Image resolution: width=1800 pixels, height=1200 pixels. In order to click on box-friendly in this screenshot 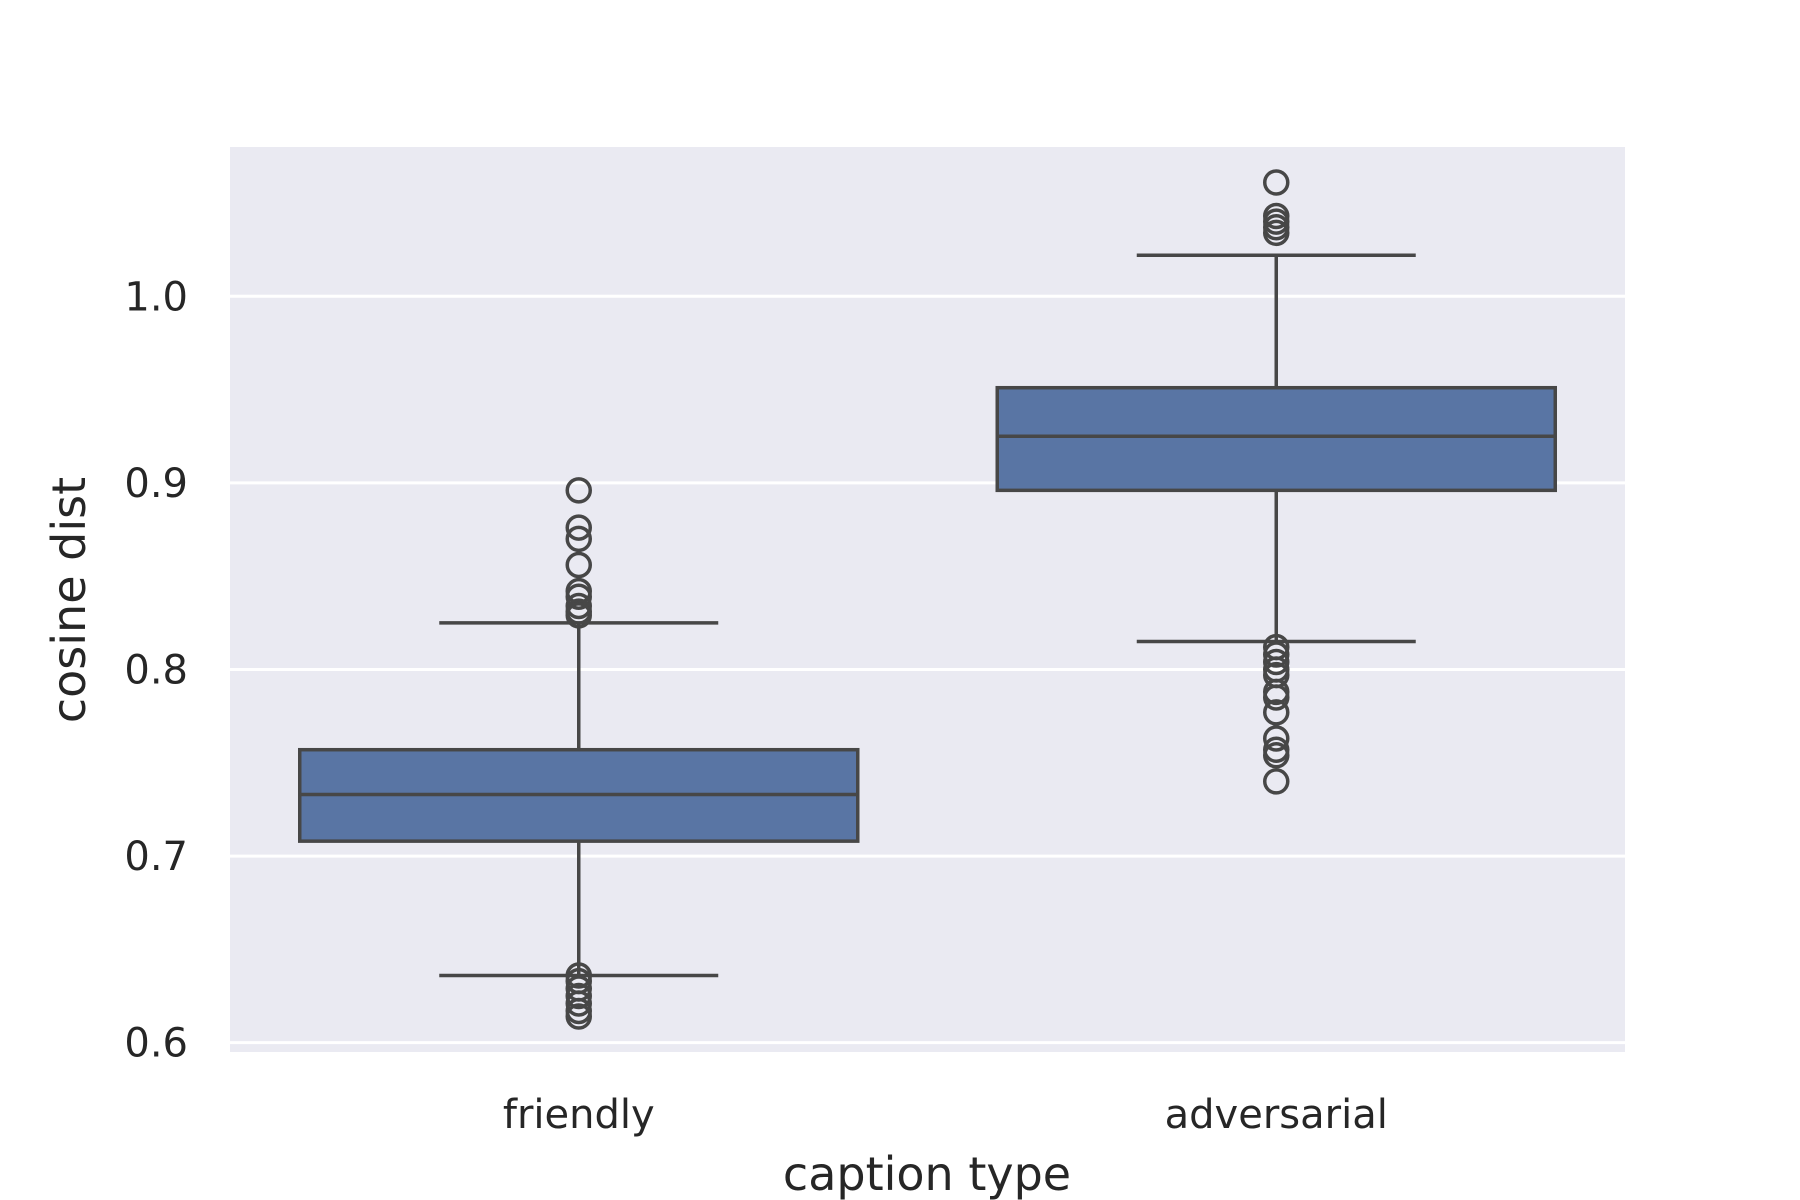, I will do `click(579, 753)`.